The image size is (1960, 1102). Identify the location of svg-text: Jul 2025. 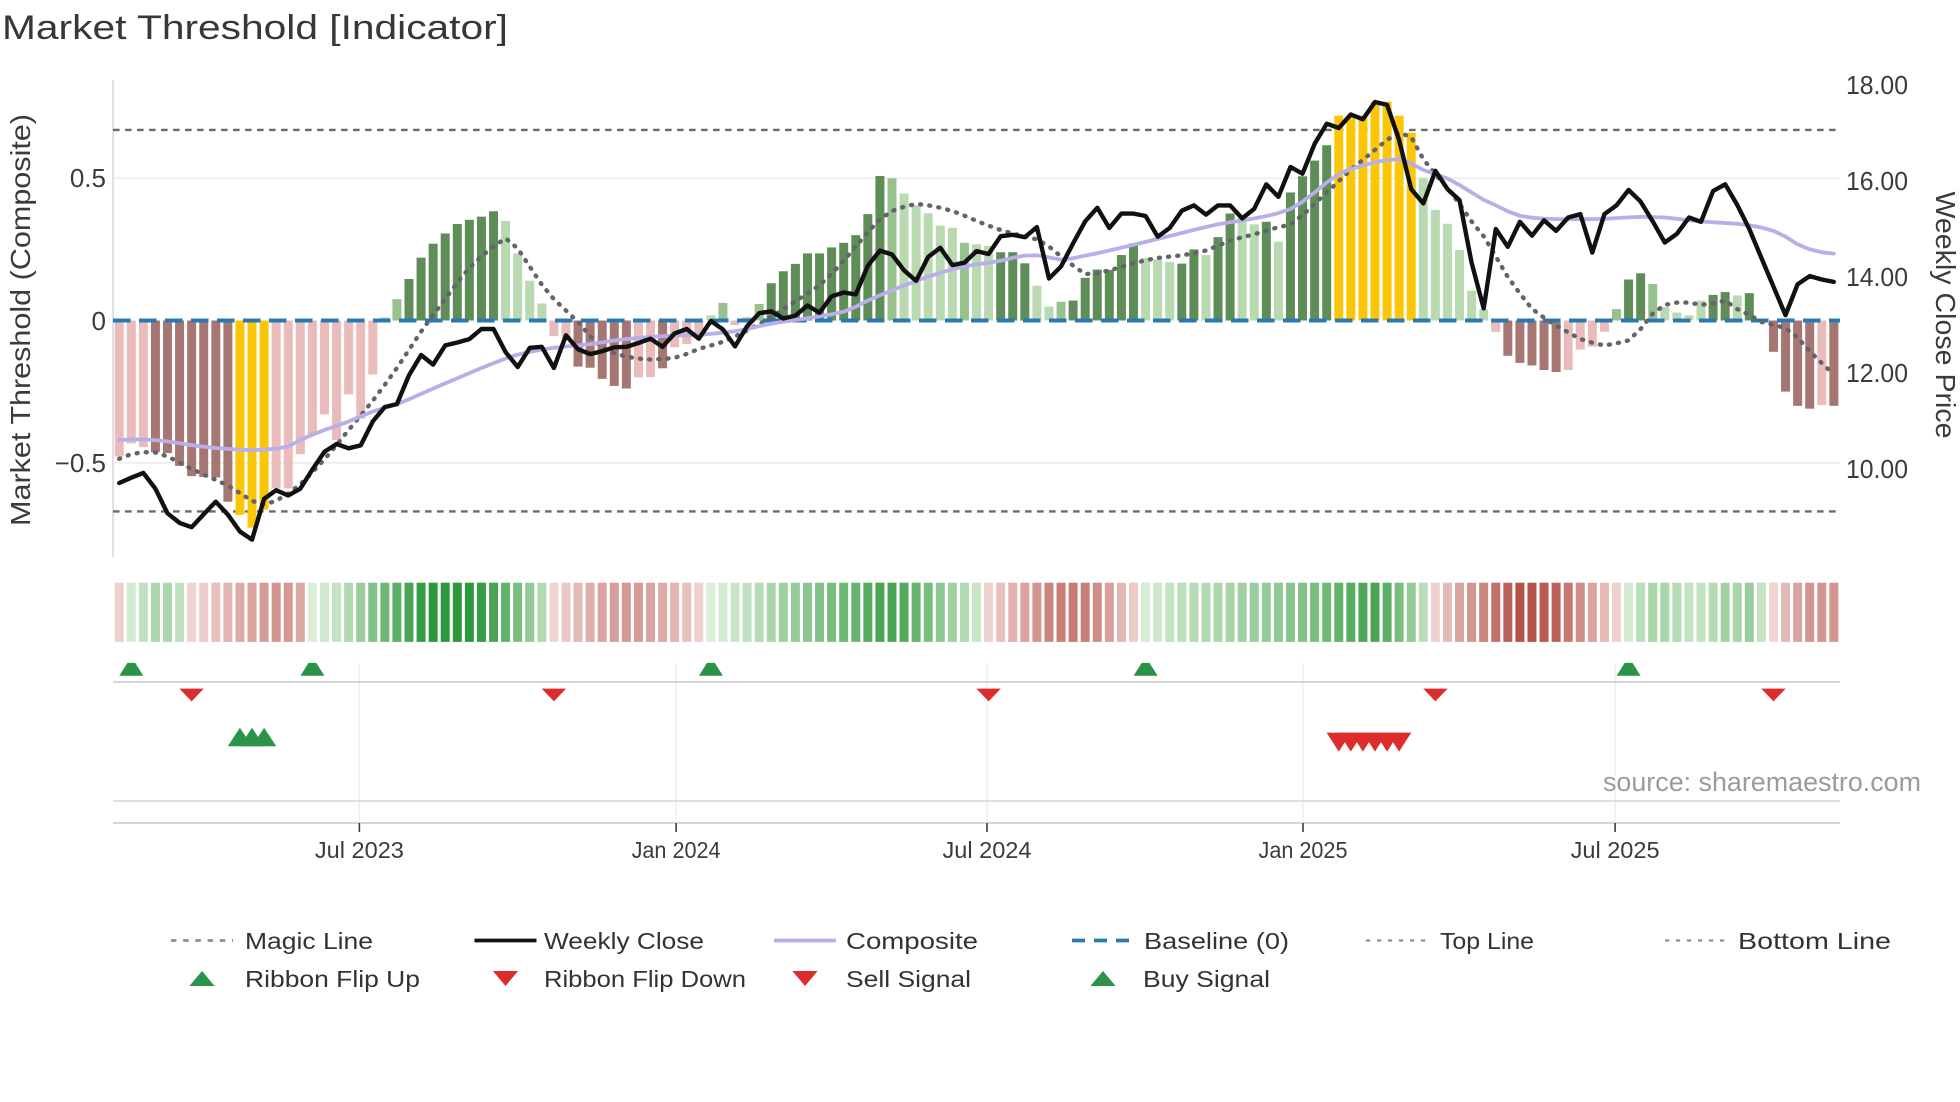
(1615, 850).